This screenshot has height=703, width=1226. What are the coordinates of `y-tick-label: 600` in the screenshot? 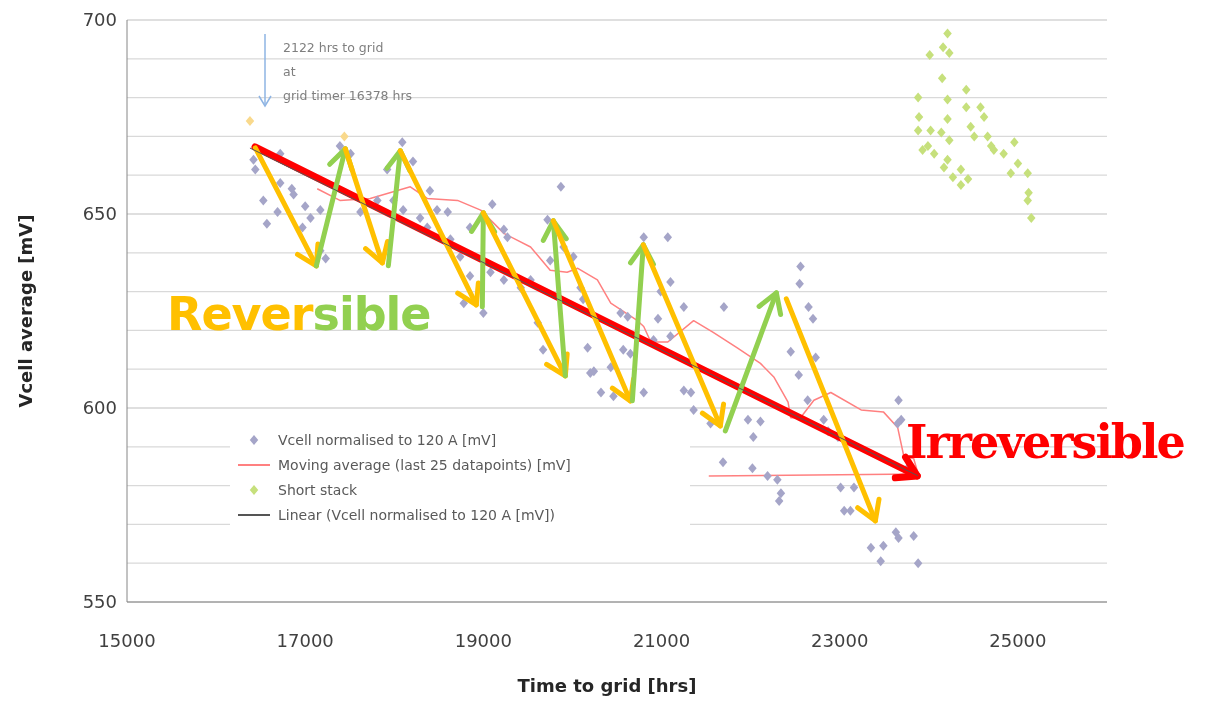 It's located at (99, 408).